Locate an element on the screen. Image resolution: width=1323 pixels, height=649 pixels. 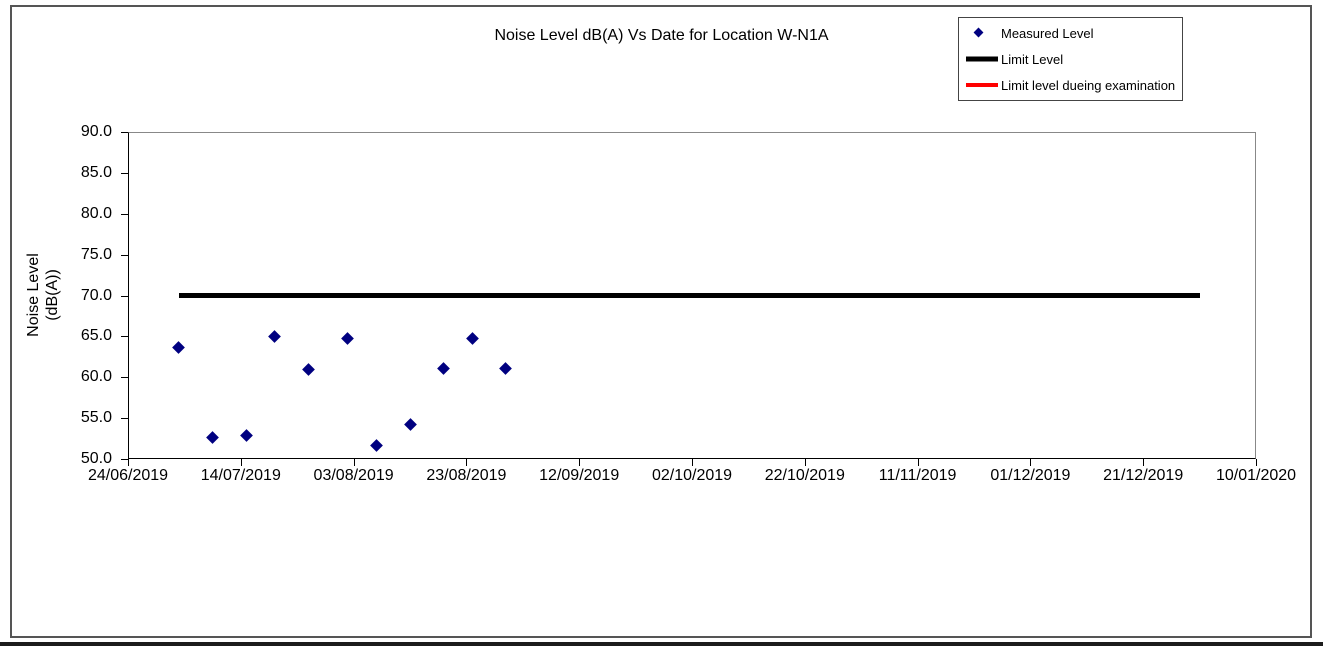
x-axis-tick-label: 24/06/2019 is located at coordinates (128, 475).